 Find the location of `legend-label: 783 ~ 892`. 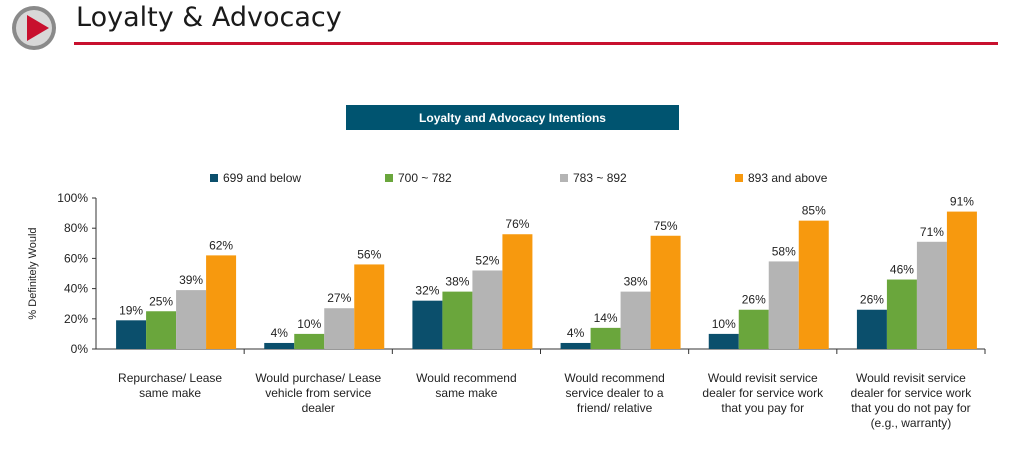

legend-label: 783 ~ 892 is located at coordinates (600, 178).